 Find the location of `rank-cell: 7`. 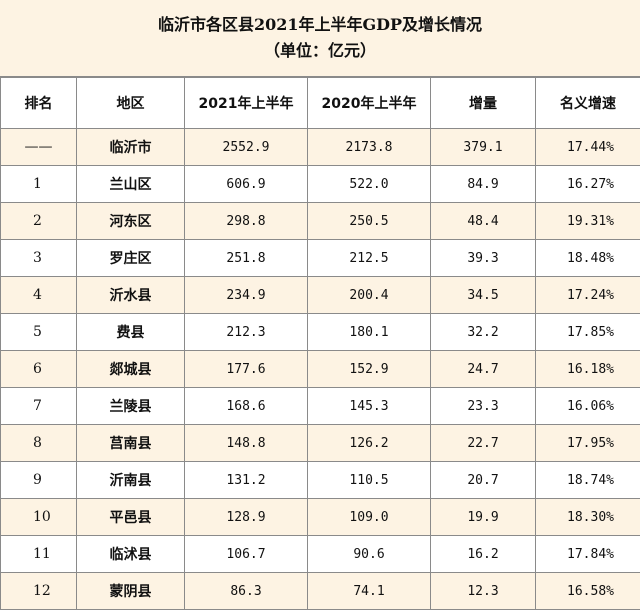

rank-cell: 7 is located at coordinates (39, 406).